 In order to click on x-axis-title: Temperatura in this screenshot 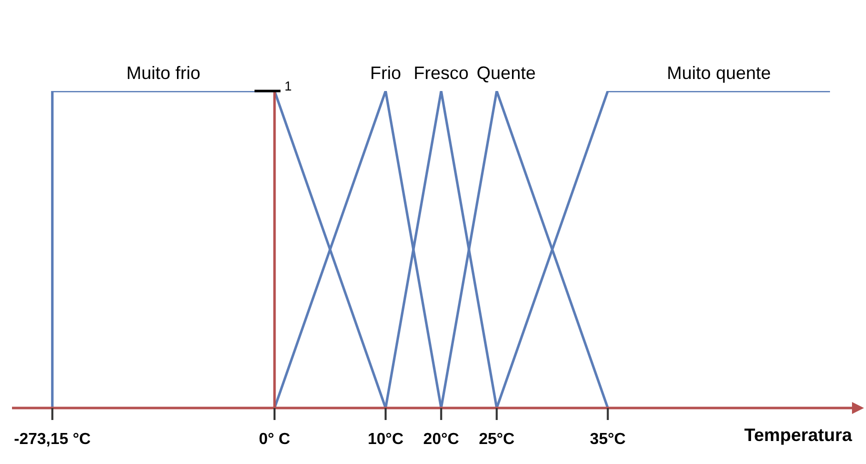, I will do `click(798, 434)`.